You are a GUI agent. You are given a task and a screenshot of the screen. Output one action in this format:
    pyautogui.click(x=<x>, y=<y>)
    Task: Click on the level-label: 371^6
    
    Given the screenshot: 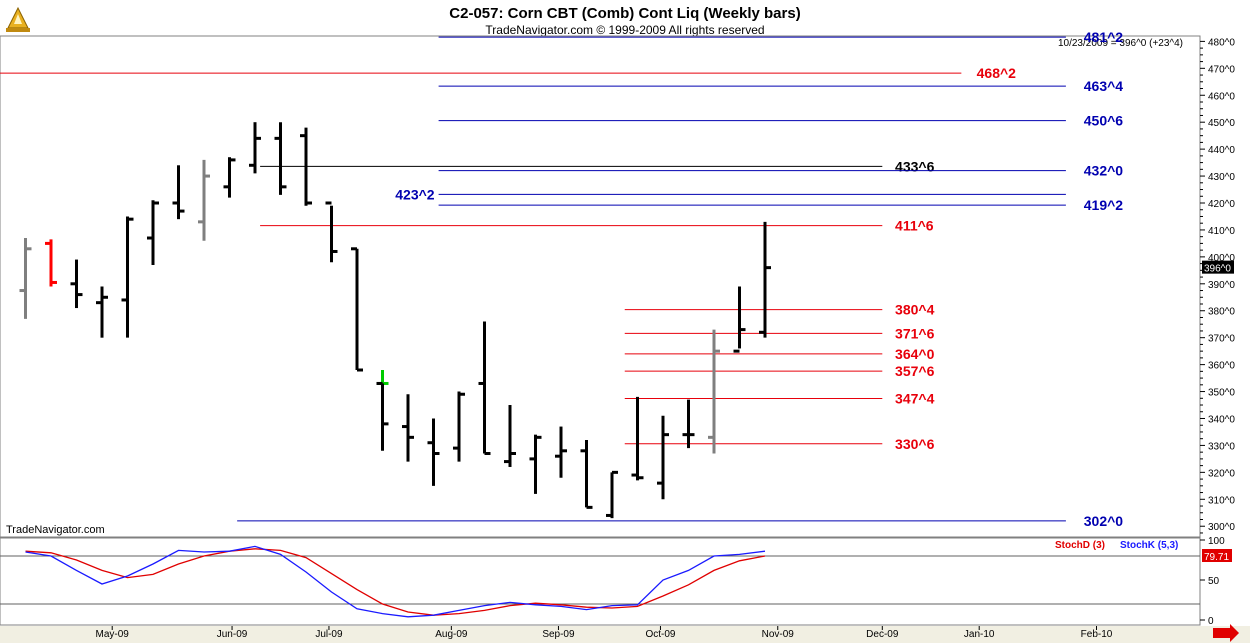 What is the action you would take?
    pyautogui.click(x=915, y=333)
    